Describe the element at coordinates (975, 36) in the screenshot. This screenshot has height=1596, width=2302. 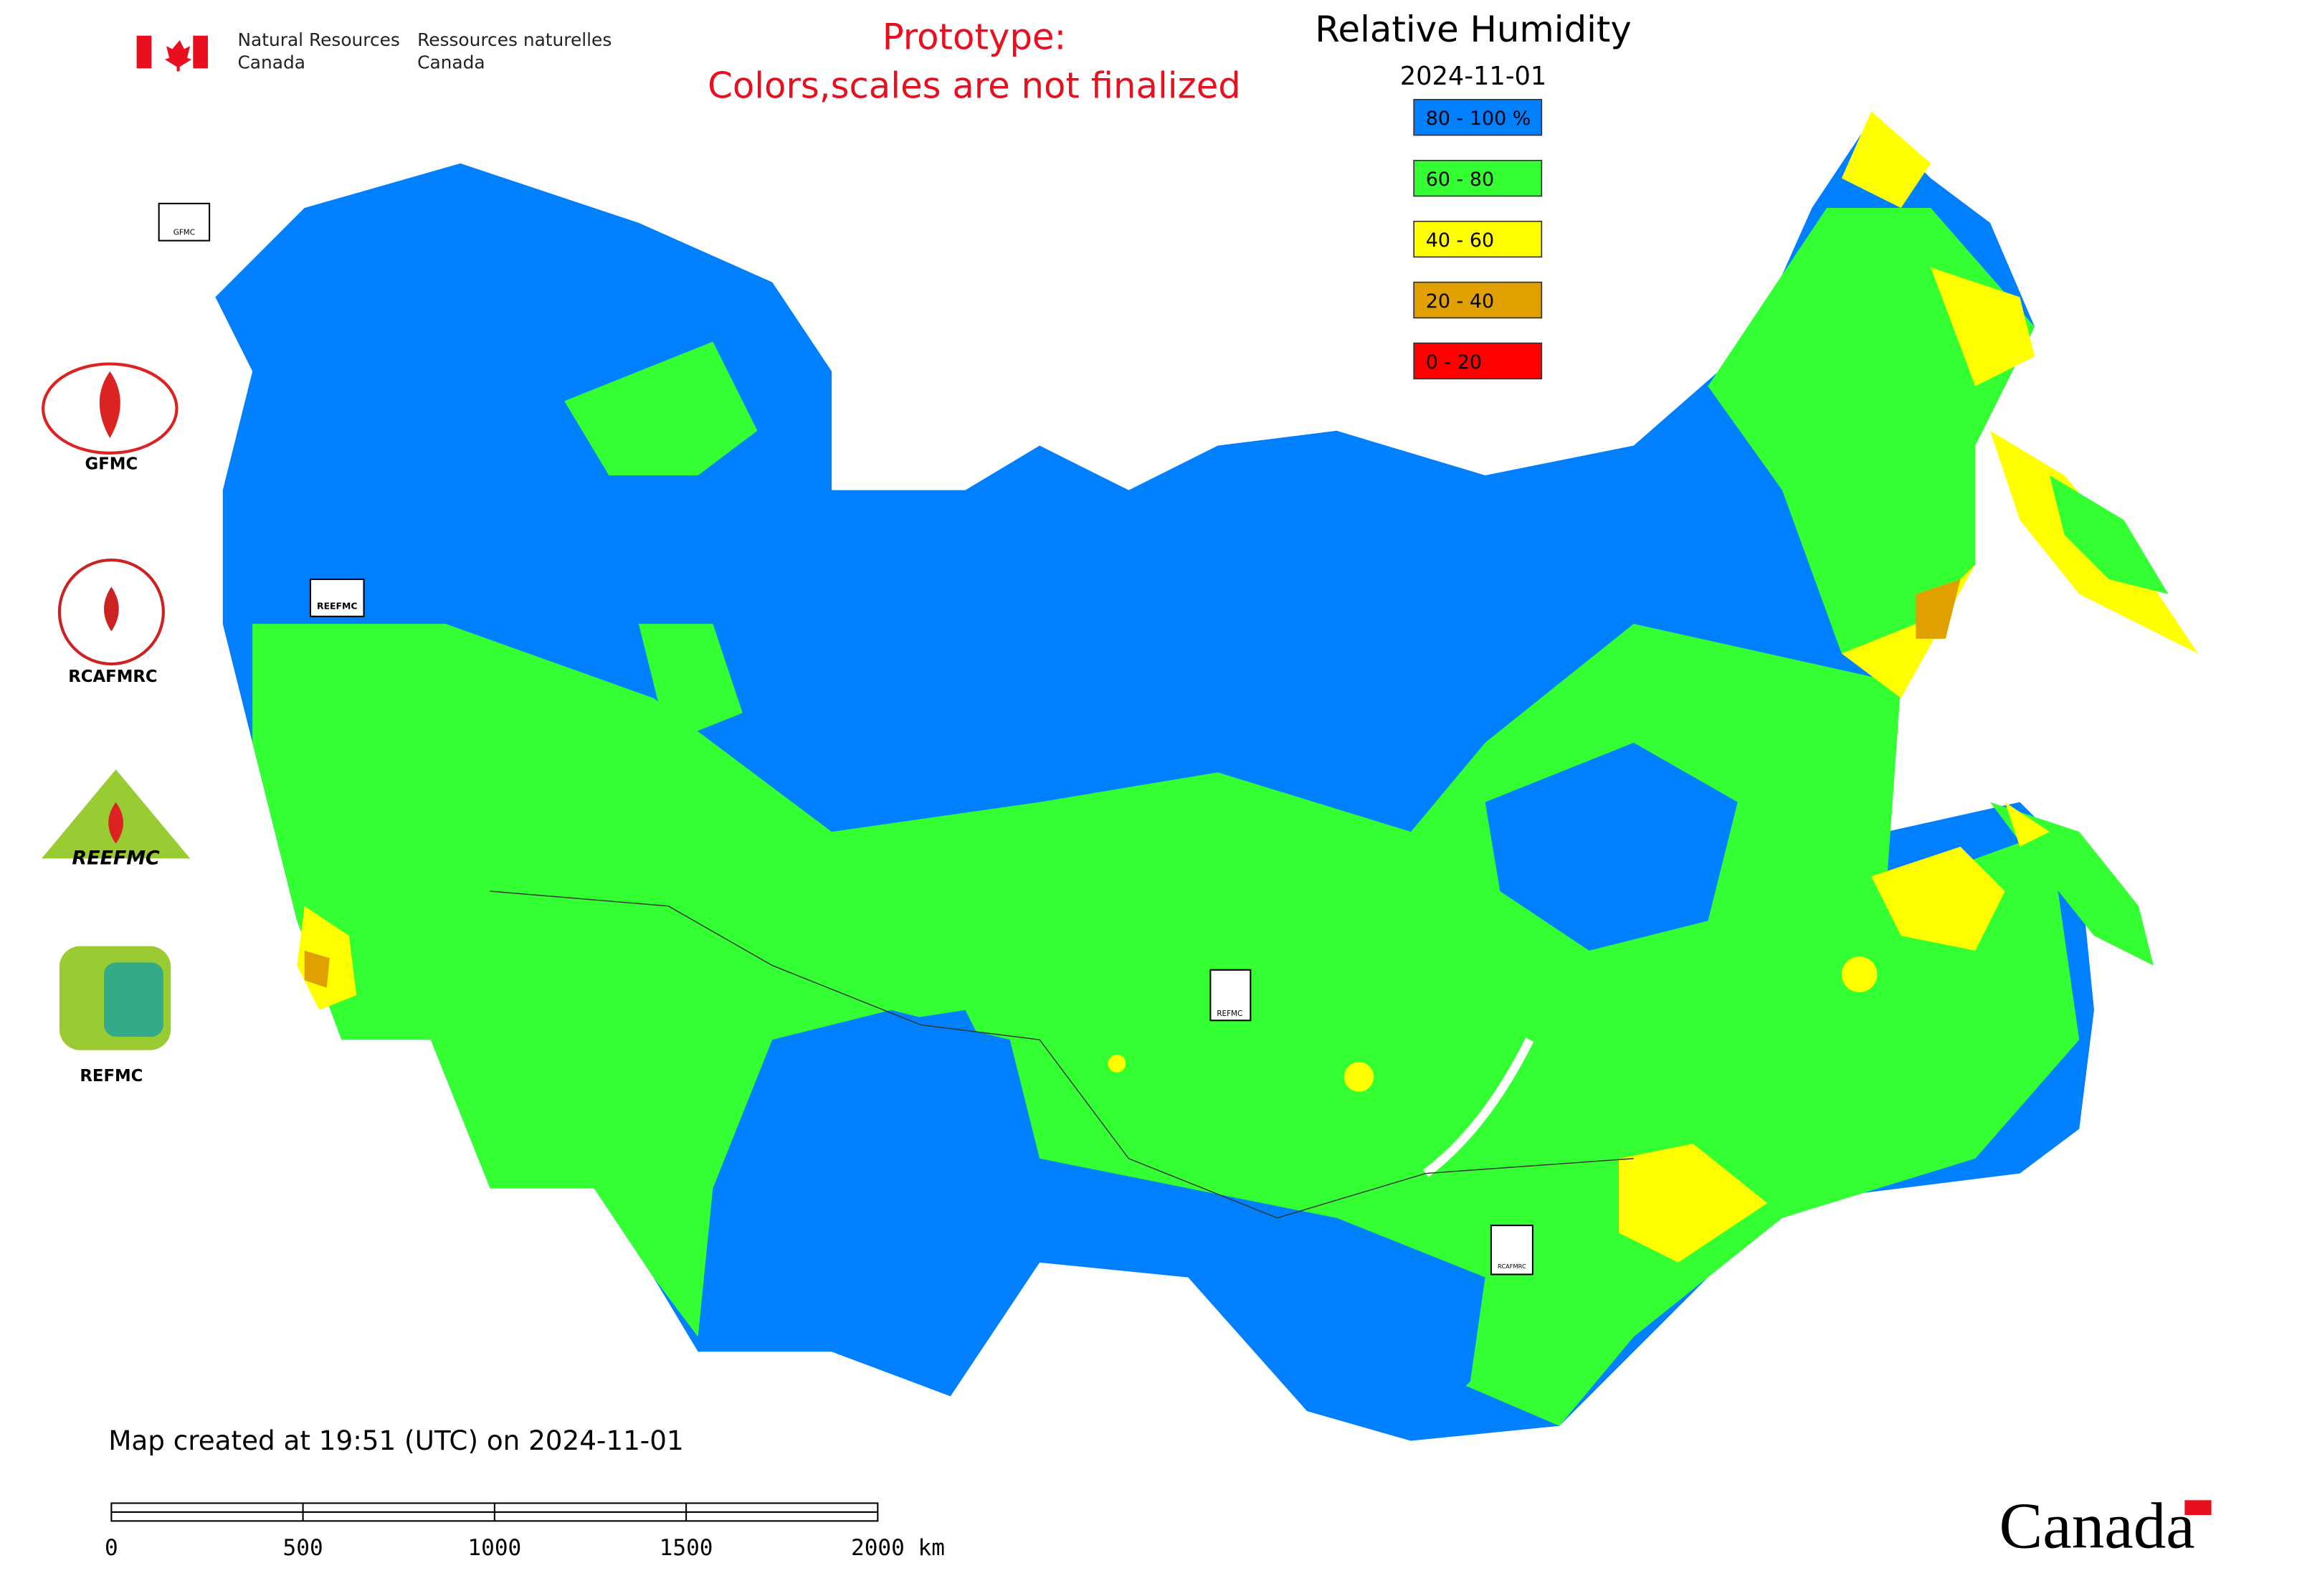
I see `notice: Prototype:` at that location.